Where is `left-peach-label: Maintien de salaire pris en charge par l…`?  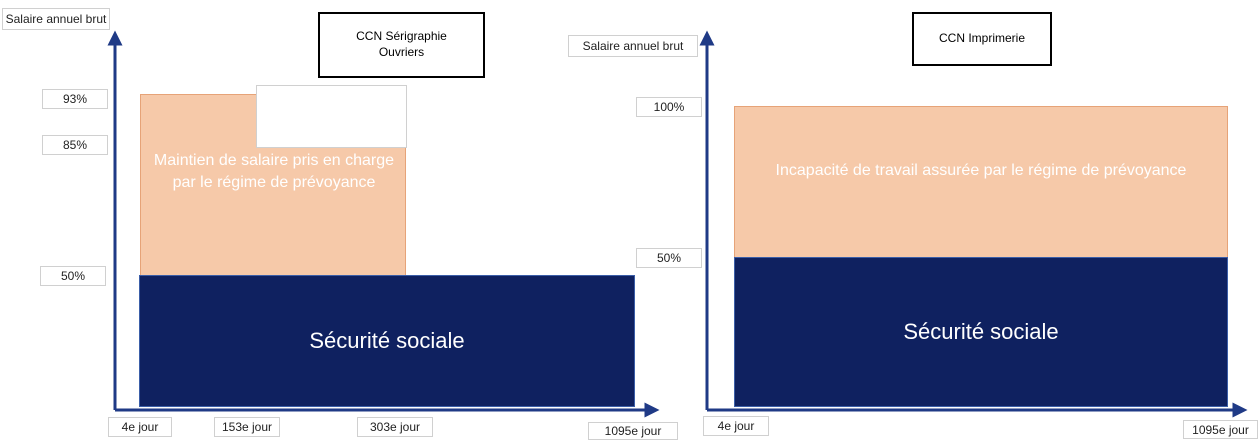
left-peach-label: Maintien de salaire pris en charge par l… is located at coordinates (274, 171).